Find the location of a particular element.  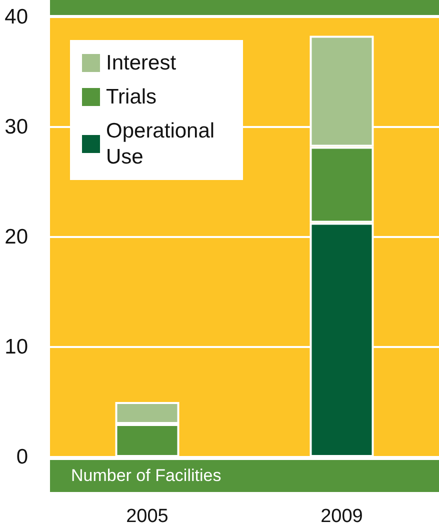

legend-label: Operational Use is located at coordinates (163, 144).